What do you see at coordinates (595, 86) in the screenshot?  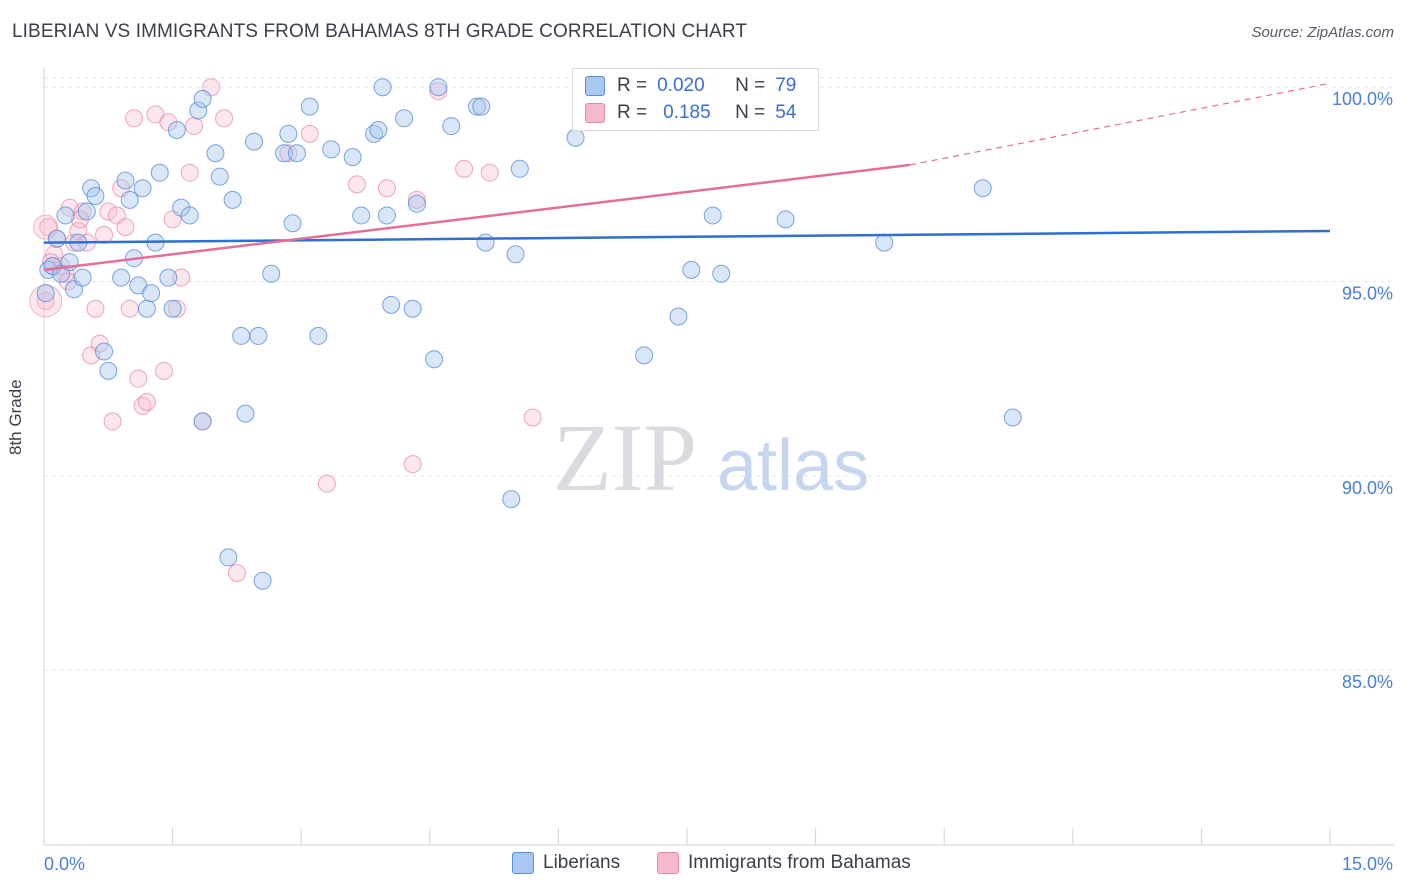 I see `liberians-swatch` at bounding box center [595, 86].